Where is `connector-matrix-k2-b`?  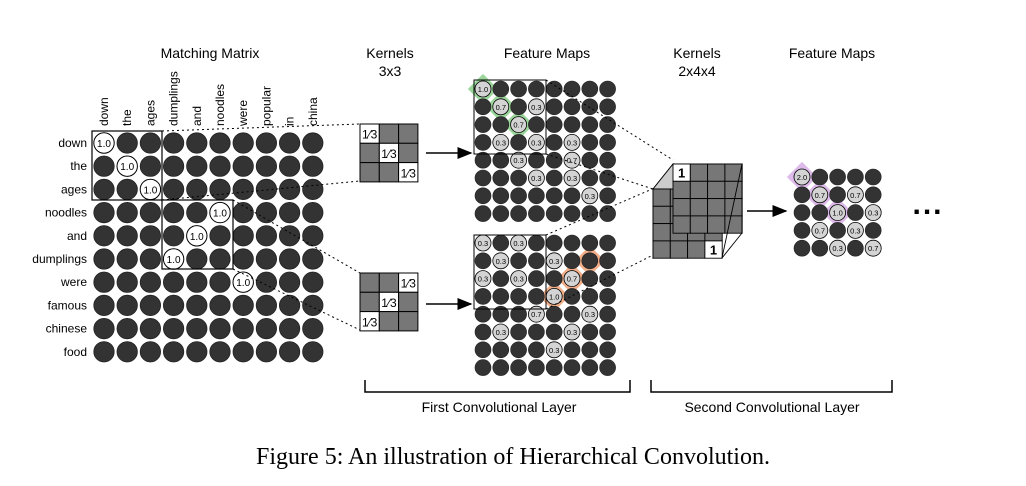 connector-matrix-k2-b is located at coordinates (296, 299).